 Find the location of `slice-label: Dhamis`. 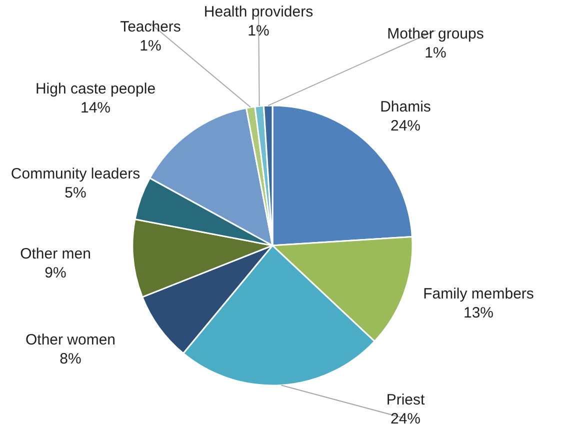

slice-label: Dhamis is located at coordinates (405, 107).